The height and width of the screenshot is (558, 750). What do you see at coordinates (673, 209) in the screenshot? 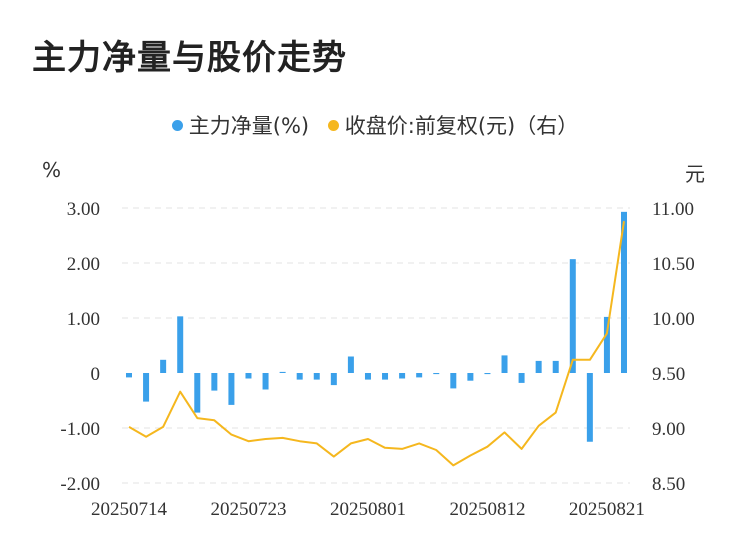
I see `right-tick-label: 11.00` at bounding box center [673, 209].